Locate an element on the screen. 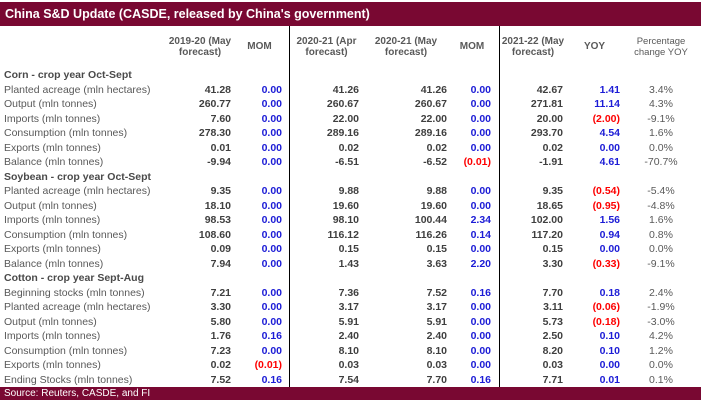 Image resolution: width=701 pixels, height=401 pixels. cell-value: 260.77 is located at coordinates (214, 104).